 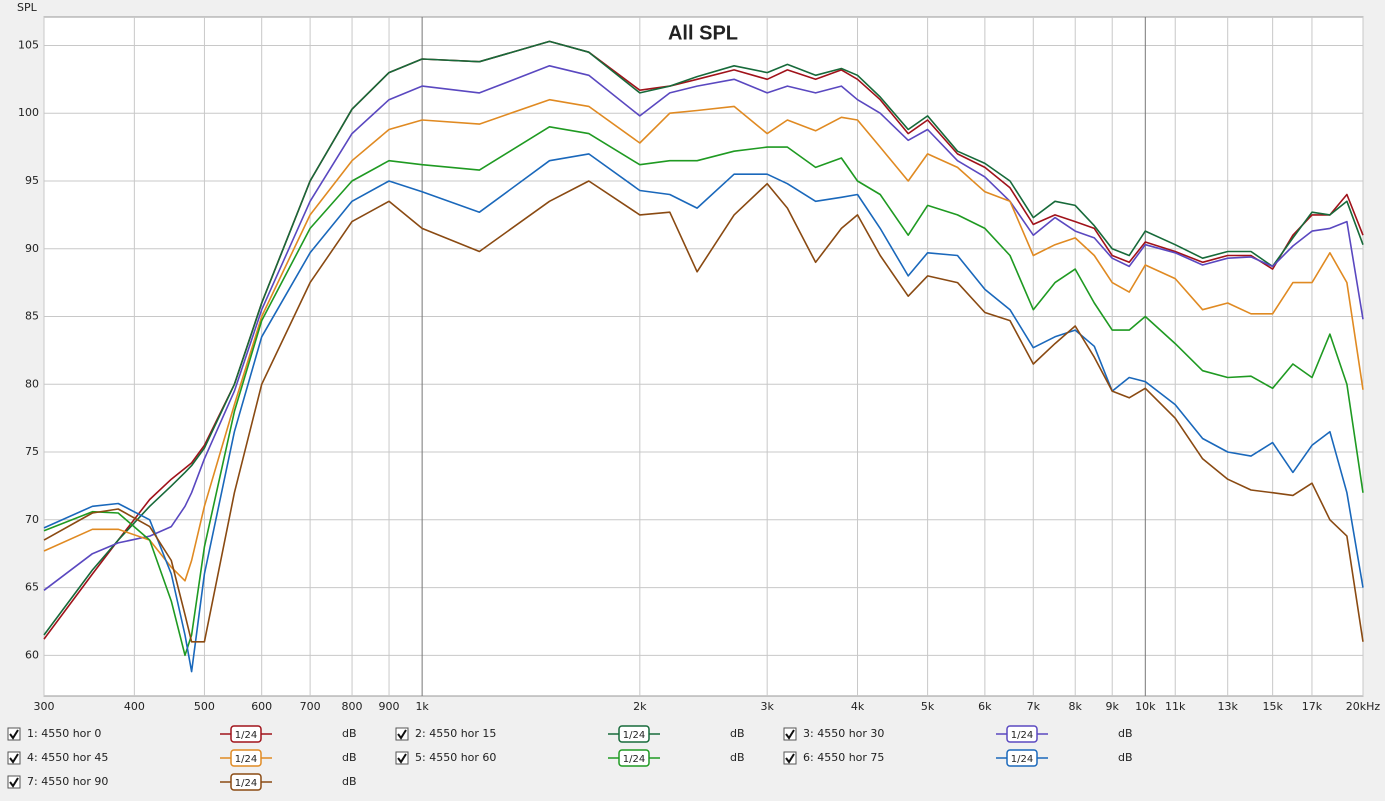 What do you see at coordinates (64, 733) in the screenshot?
I see `legend-label: 1: 4550 hor 0` at bounding box center [64, 733].